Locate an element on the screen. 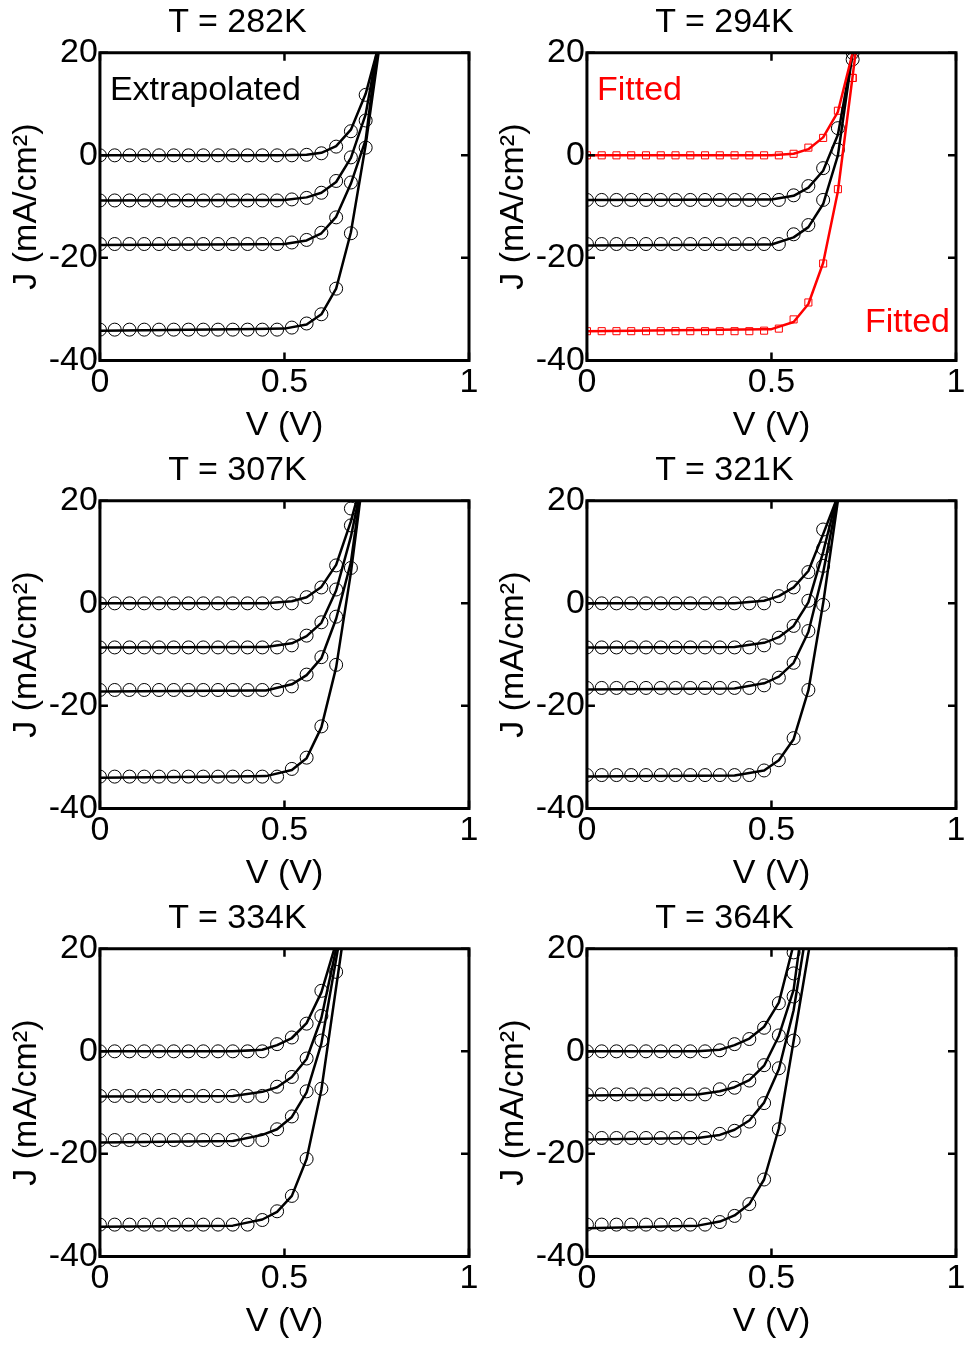  chart-title: T = 307K is located at coordinates (237, 467).